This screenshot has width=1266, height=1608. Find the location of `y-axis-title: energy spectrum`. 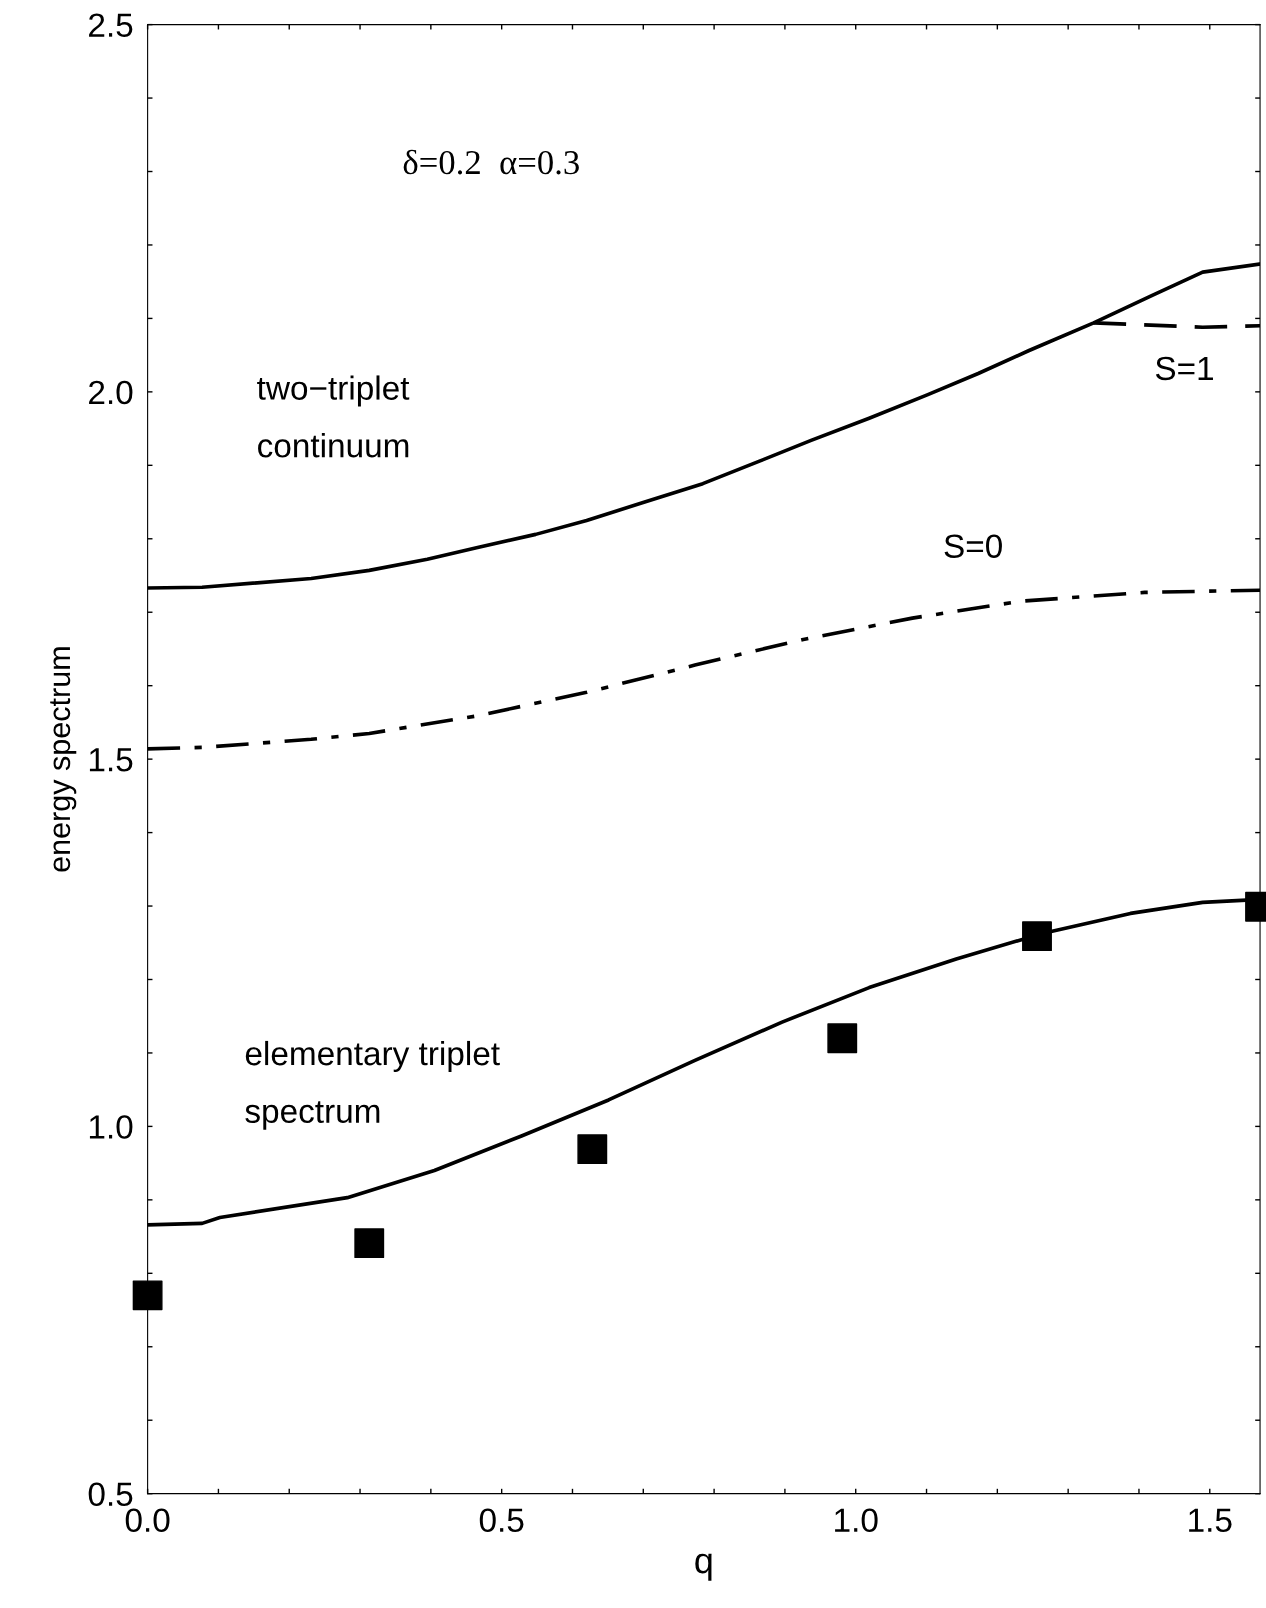

y-axis-title: energy spectrum is located at coordinates (63, 759).